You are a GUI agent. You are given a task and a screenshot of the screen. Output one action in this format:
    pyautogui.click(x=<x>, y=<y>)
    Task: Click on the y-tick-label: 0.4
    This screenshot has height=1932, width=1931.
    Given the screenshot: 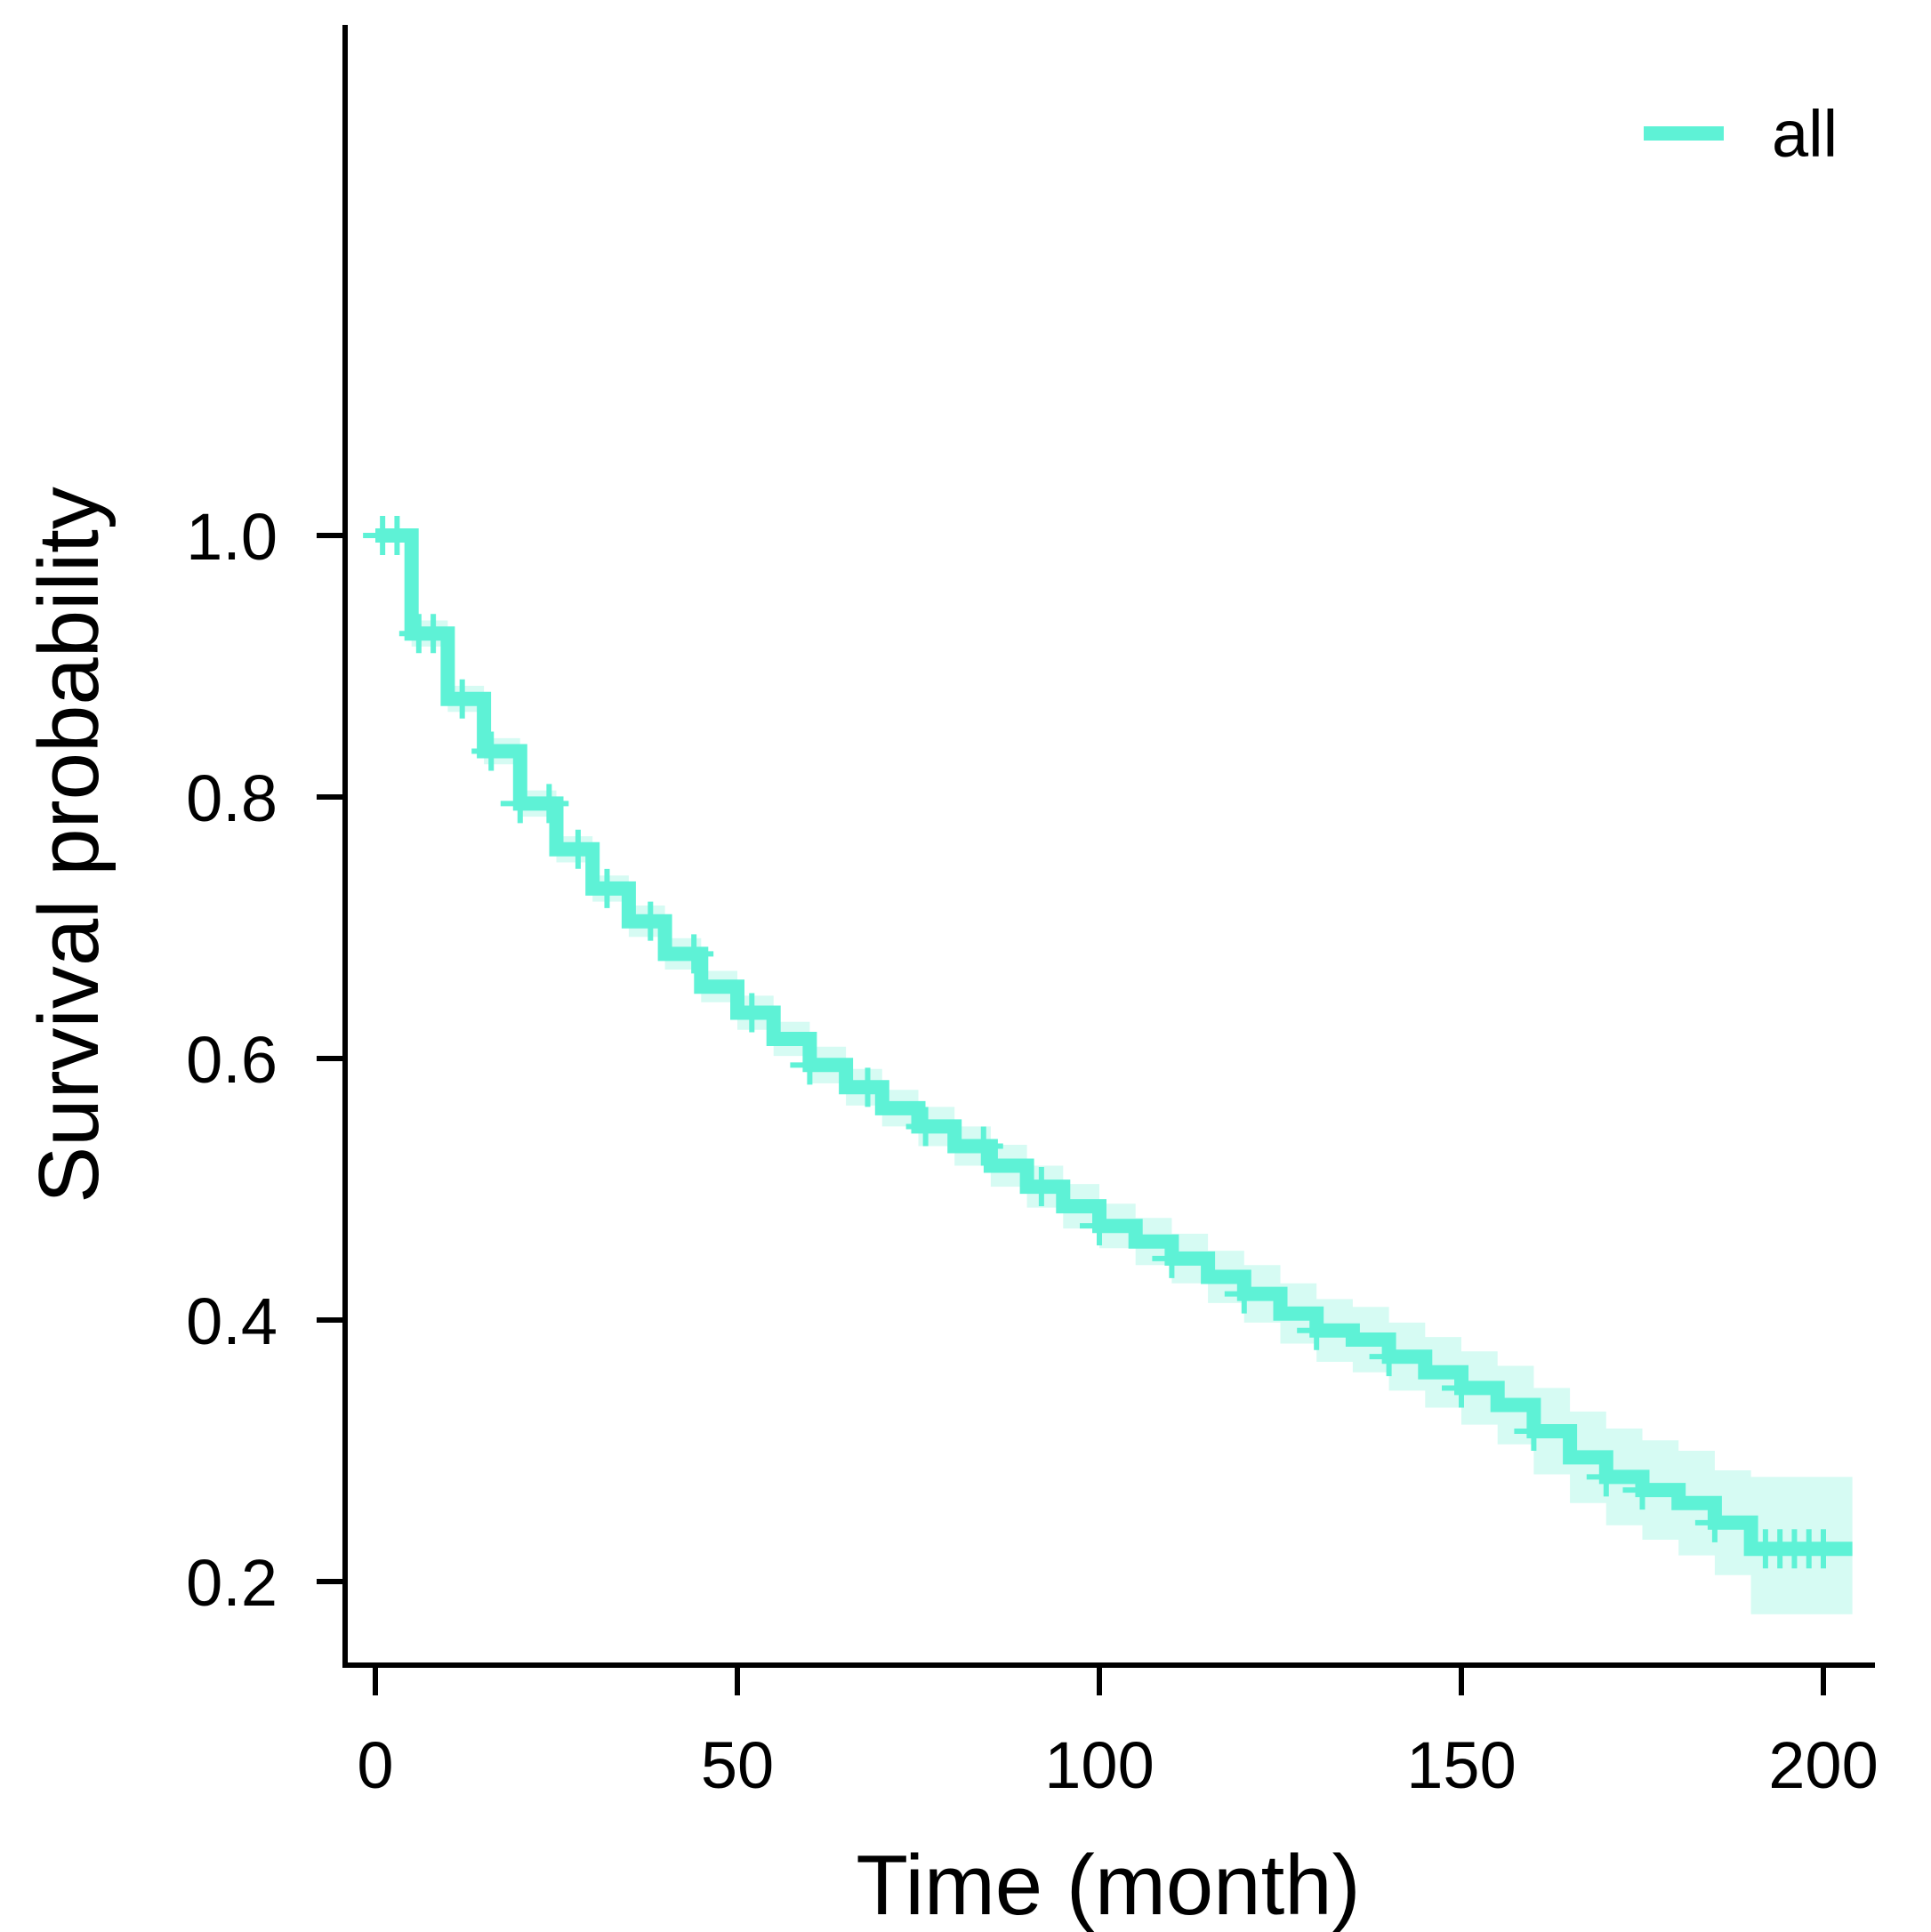 What is the action you would take?
    pyautogui.click(x=232, y=1321)
    